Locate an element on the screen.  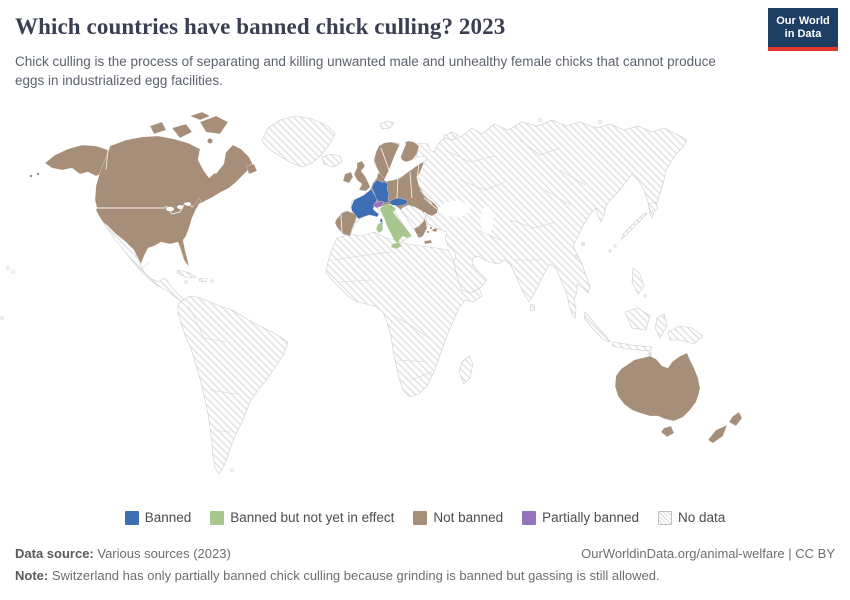
country-switzerland is located at coordinates (378, 204).